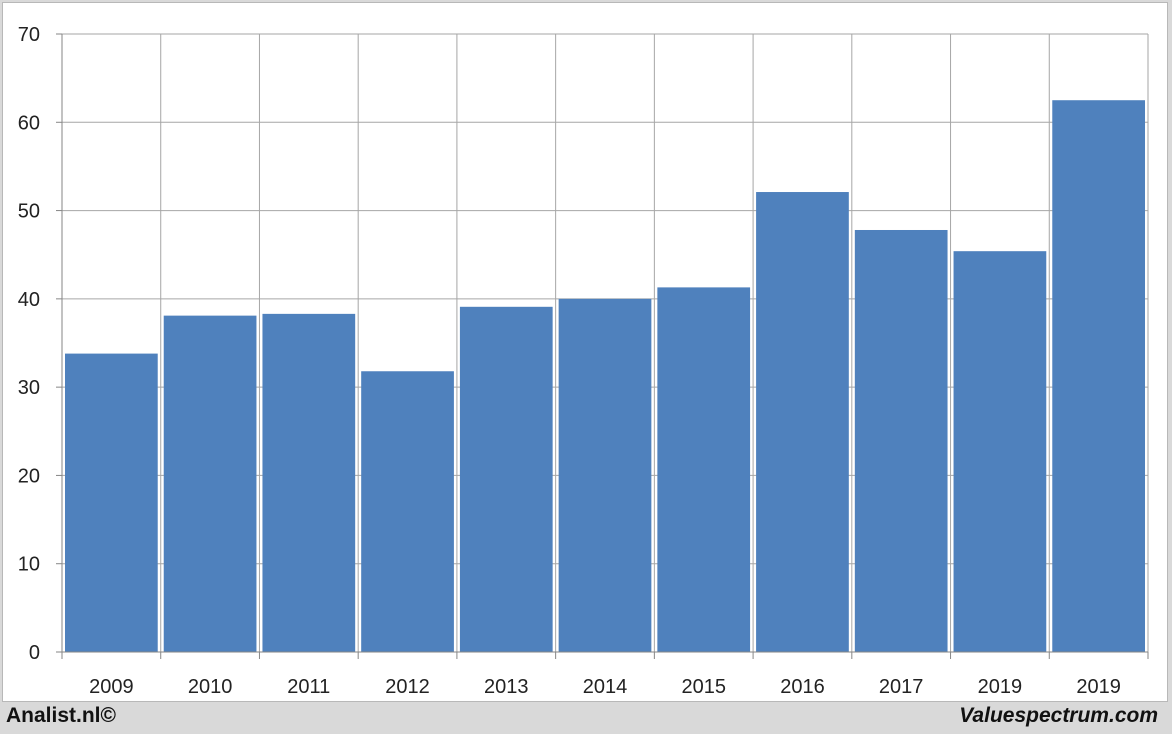 The height and width of the screenshot is (734, 1172). I want to click on x-tick-label: 2010, so click(210, 687).